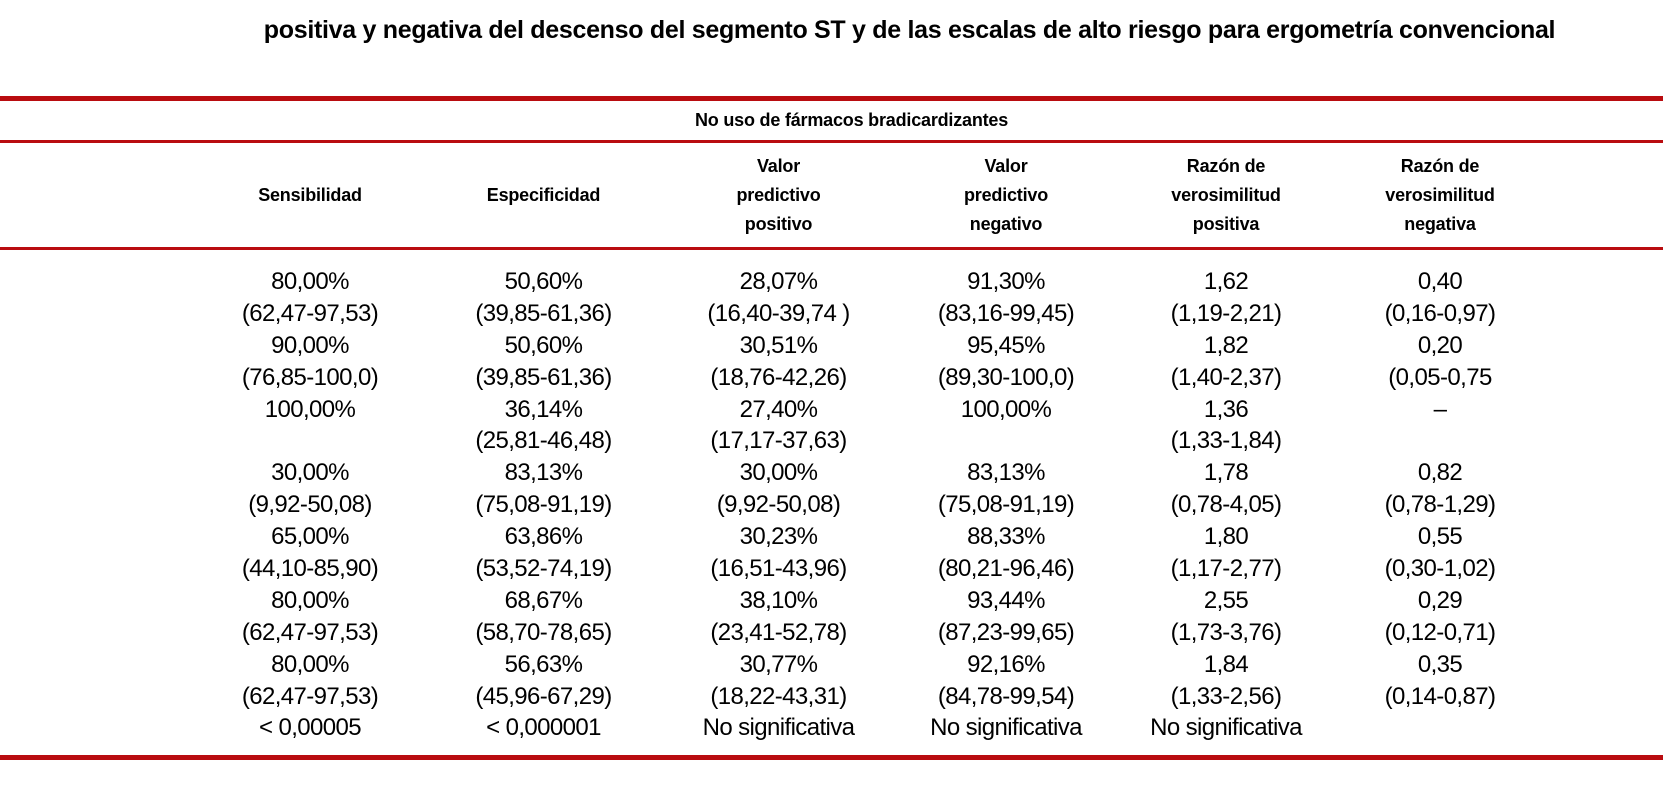  What do you see at coordinates (1440, 377) in the screenshot?
I see `table-cell: (0,05-0,75` at bounding box center [1440, 377].